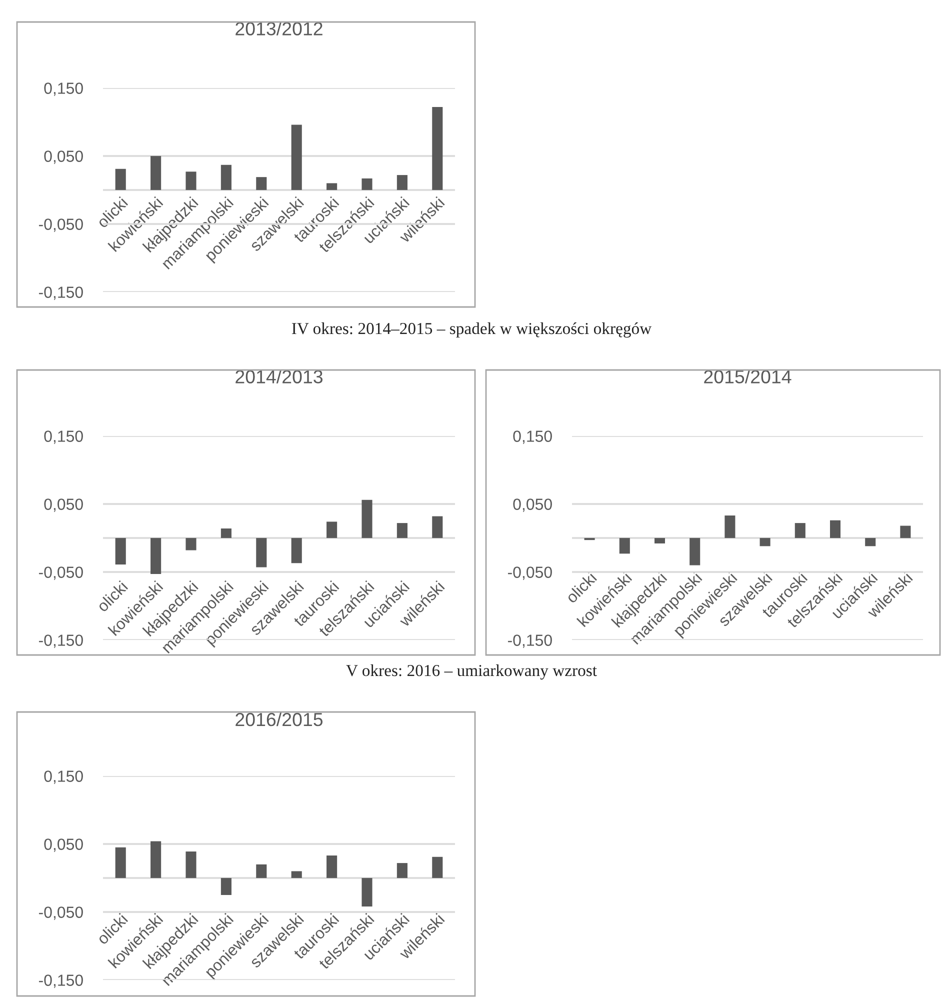 The height and width of the screenshot is (998, 943). What do you see at coordinates (279, 29) in the screenshot?
I see `chart-title: 2013/2012` at bounding box center [279, 29].